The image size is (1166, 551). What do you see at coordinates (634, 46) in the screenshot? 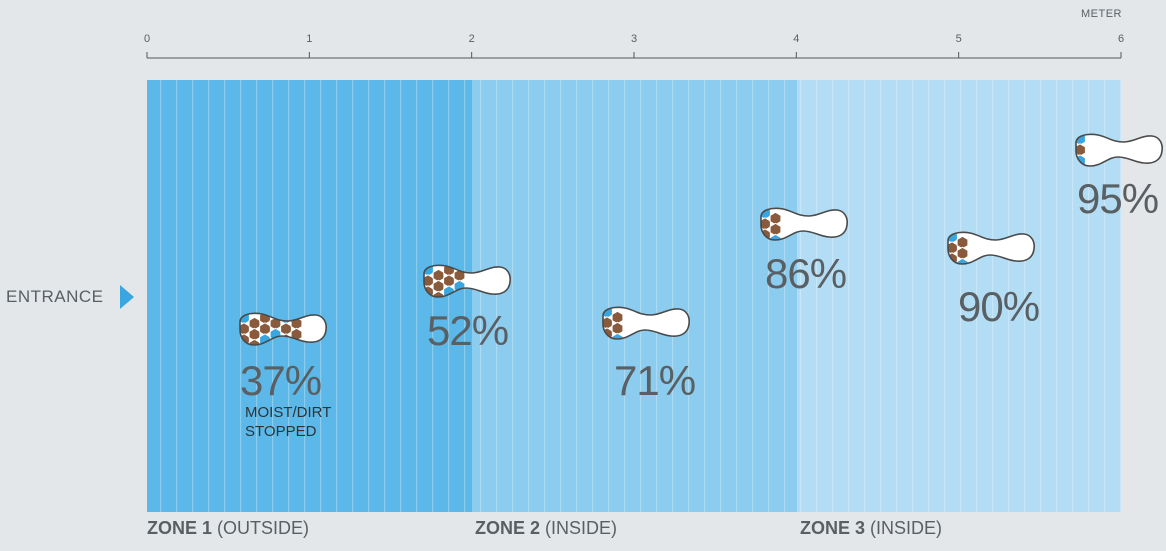
I see `meter-axis: 0 1 2 3 4 5 6` at bounding box center [634, 46].